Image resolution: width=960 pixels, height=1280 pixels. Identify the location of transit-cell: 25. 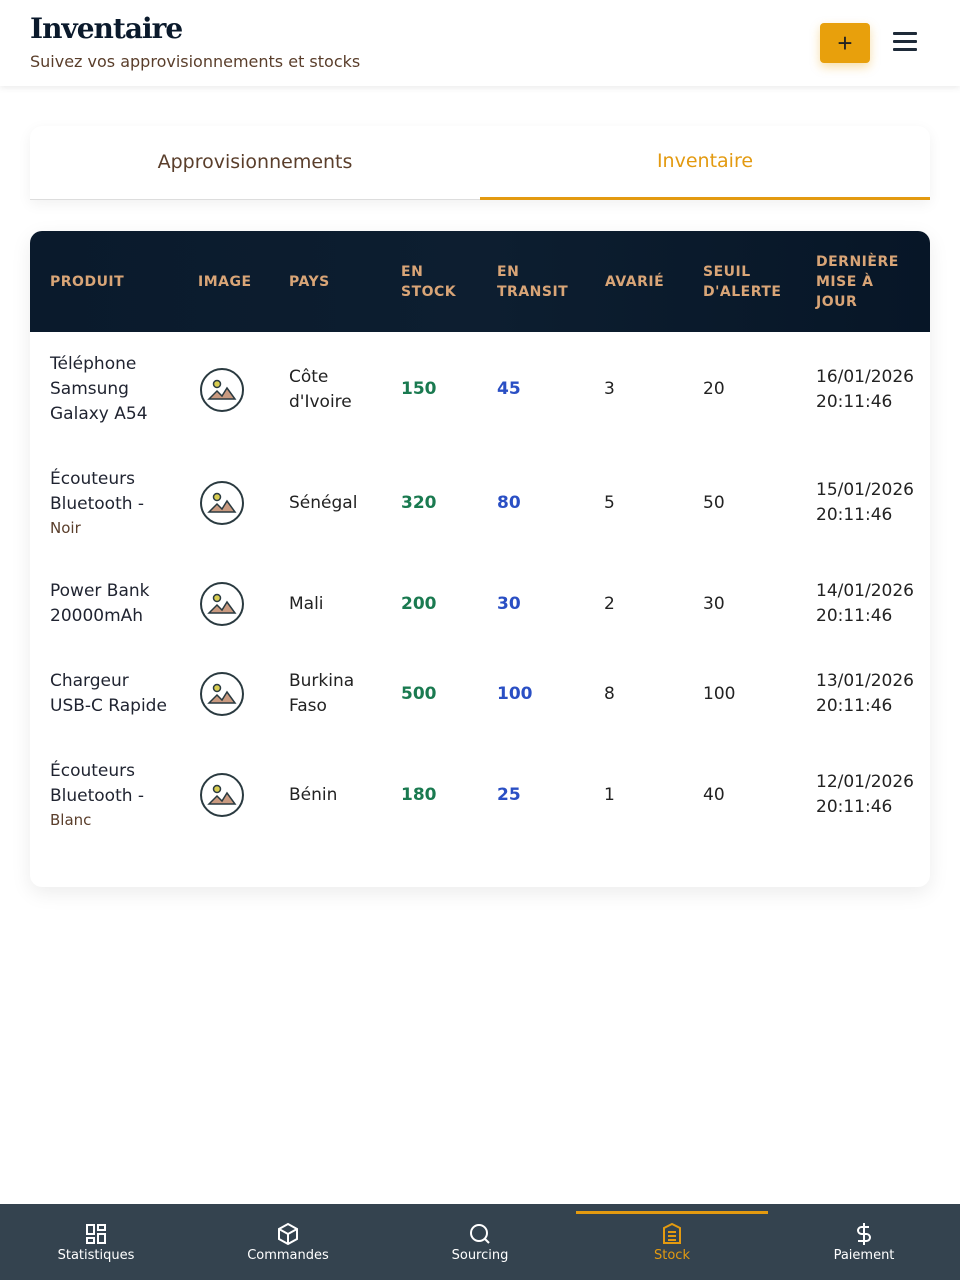
(509, 794).